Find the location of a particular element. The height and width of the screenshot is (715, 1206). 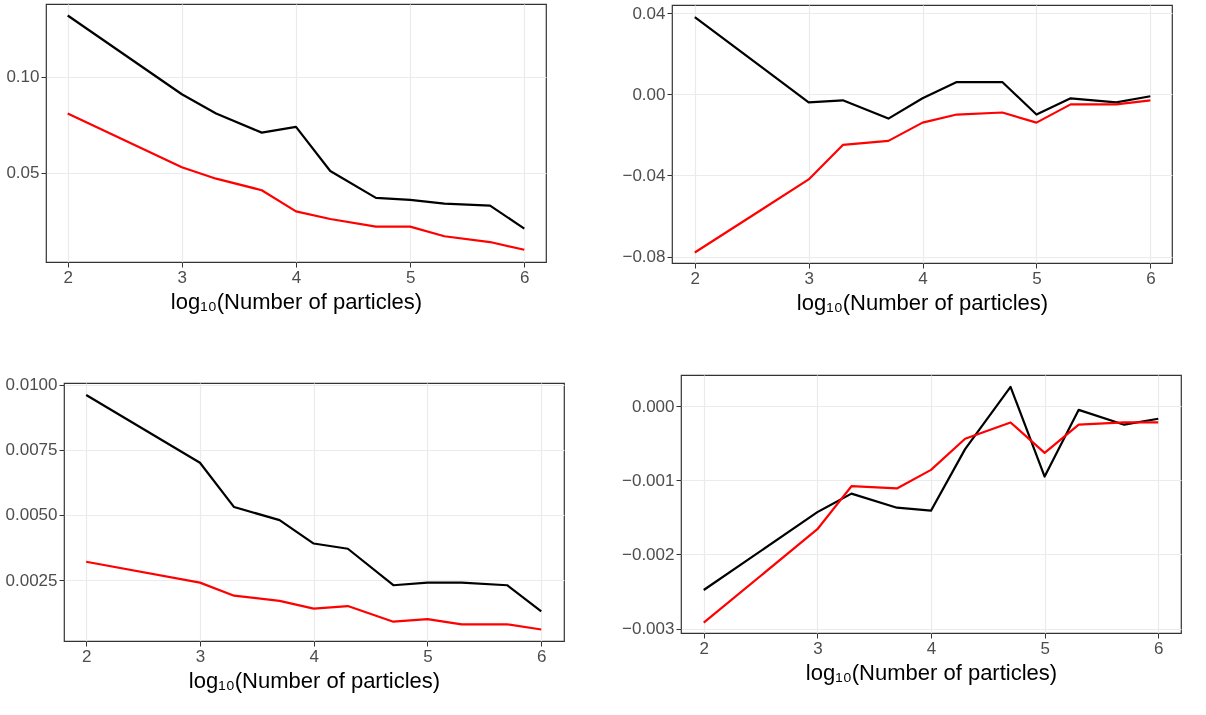

y-tick-label: 0.05 is located at coordinates (23, 173).